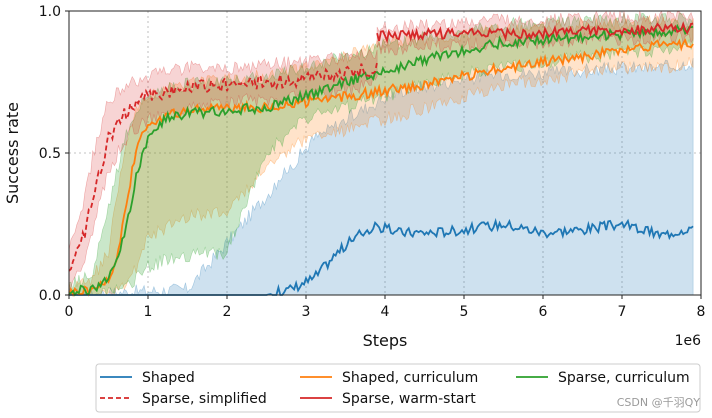 The height and width of the screenshot is (418, 712). I want to click on x-tick-label: 5, so click(464, 312).